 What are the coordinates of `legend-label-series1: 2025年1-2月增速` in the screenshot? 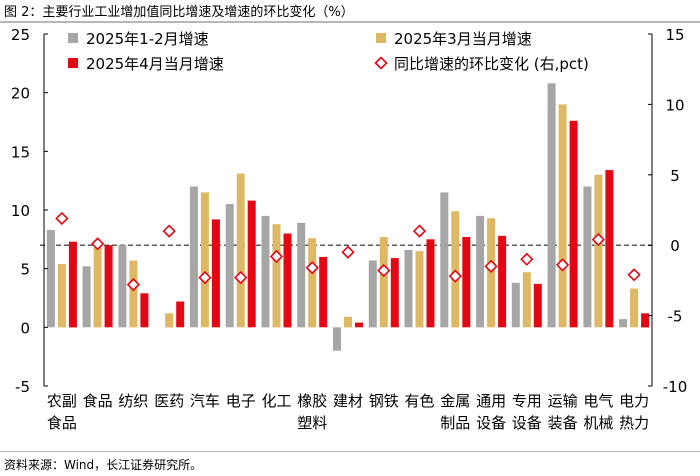 It's located at (147, 39).